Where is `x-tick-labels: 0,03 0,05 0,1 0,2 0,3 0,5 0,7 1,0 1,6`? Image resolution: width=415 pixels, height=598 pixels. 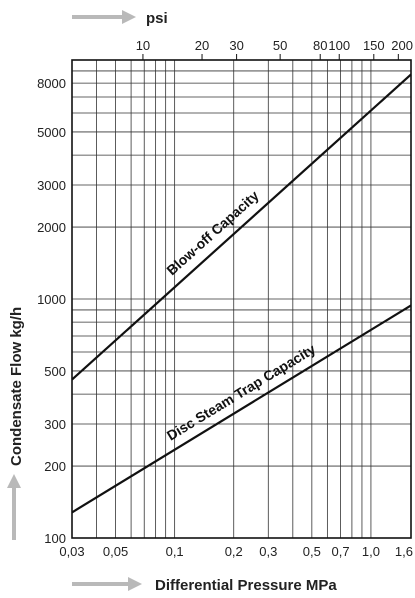 x-tick-labels: 0,03 0,05 0,1 0,2 0,3 0,5 0,7 1,0 1,6 is located at coordinates (236, 551).